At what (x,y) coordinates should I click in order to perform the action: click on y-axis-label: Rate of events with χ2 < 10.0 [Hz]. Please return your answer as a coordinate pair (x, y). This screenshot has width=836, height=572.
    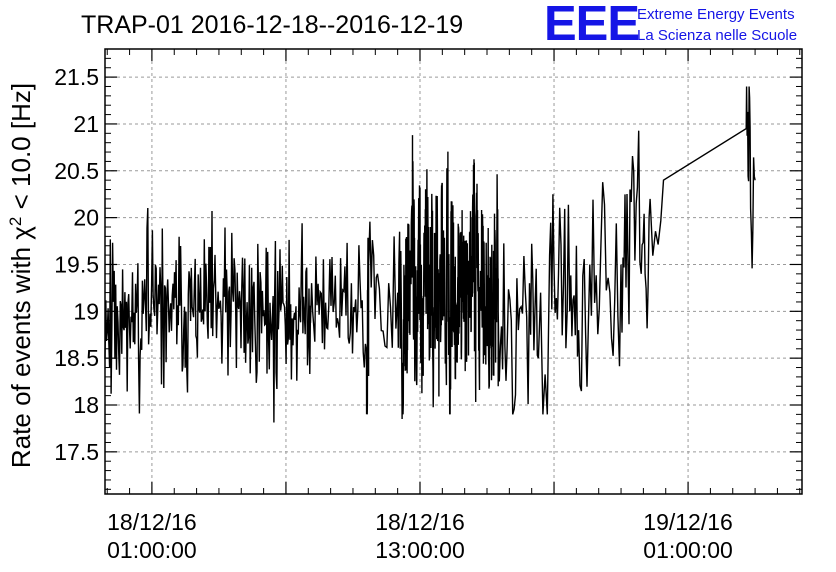
    Looking at the image, I should click on (21, 275).